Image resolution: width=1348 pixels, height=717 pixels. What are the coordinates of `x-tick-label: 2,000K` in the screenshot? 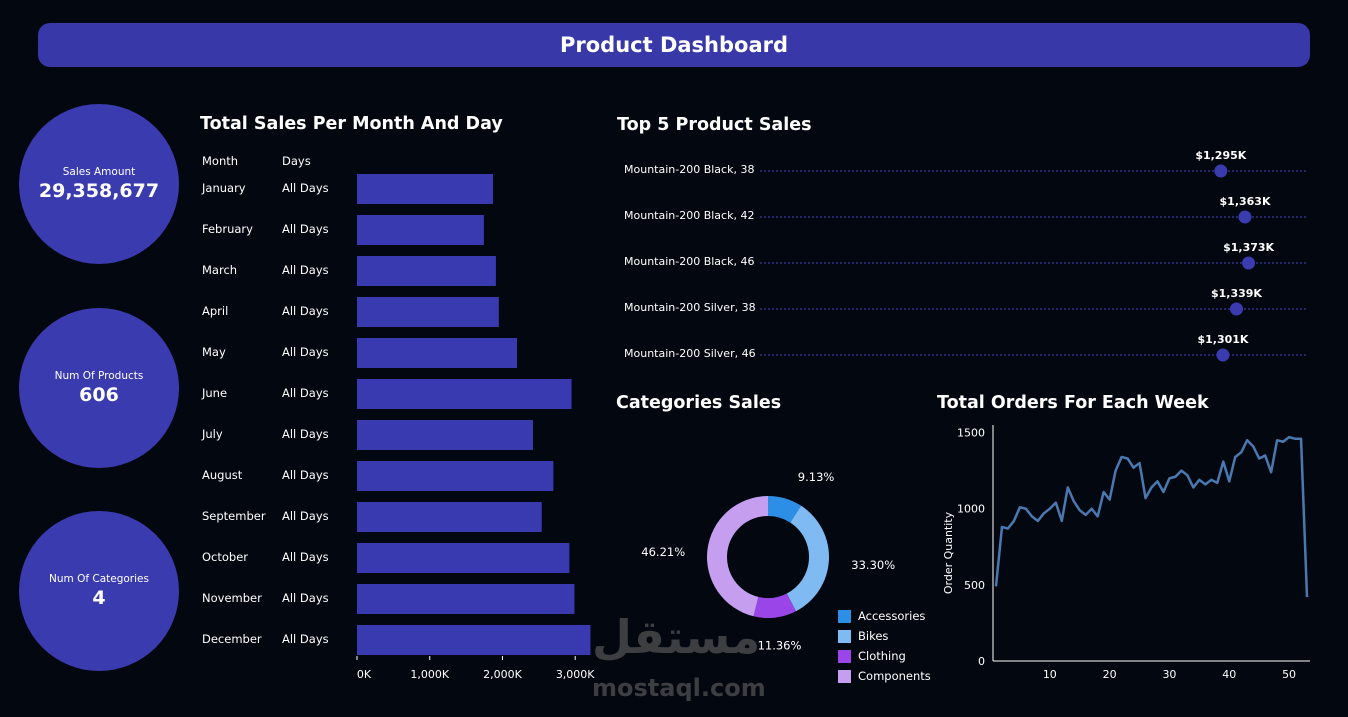 It's located at (502, 674).